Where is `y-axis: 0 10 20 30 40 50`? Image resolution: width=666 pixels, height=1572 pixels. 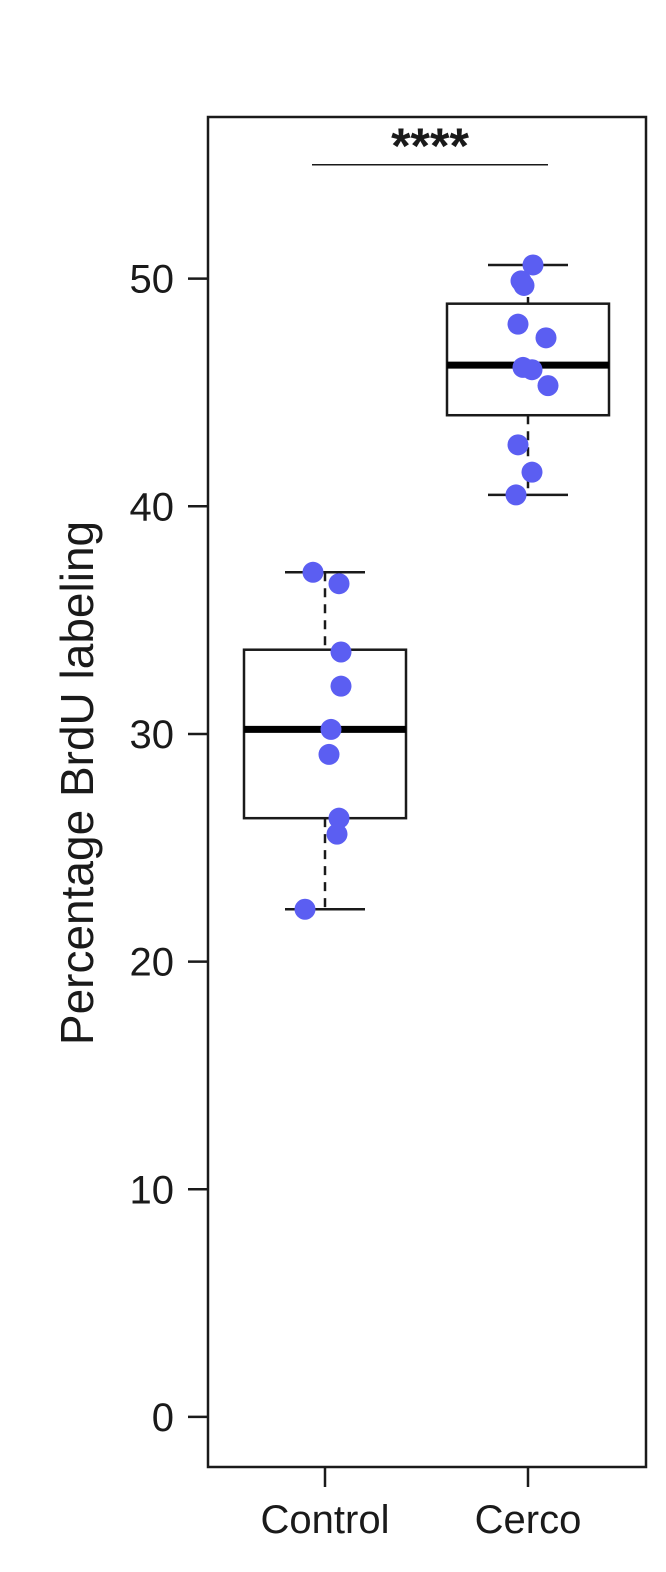
y-axis: 0 10 20 30 40 50 is located at coordinates (169, 849).